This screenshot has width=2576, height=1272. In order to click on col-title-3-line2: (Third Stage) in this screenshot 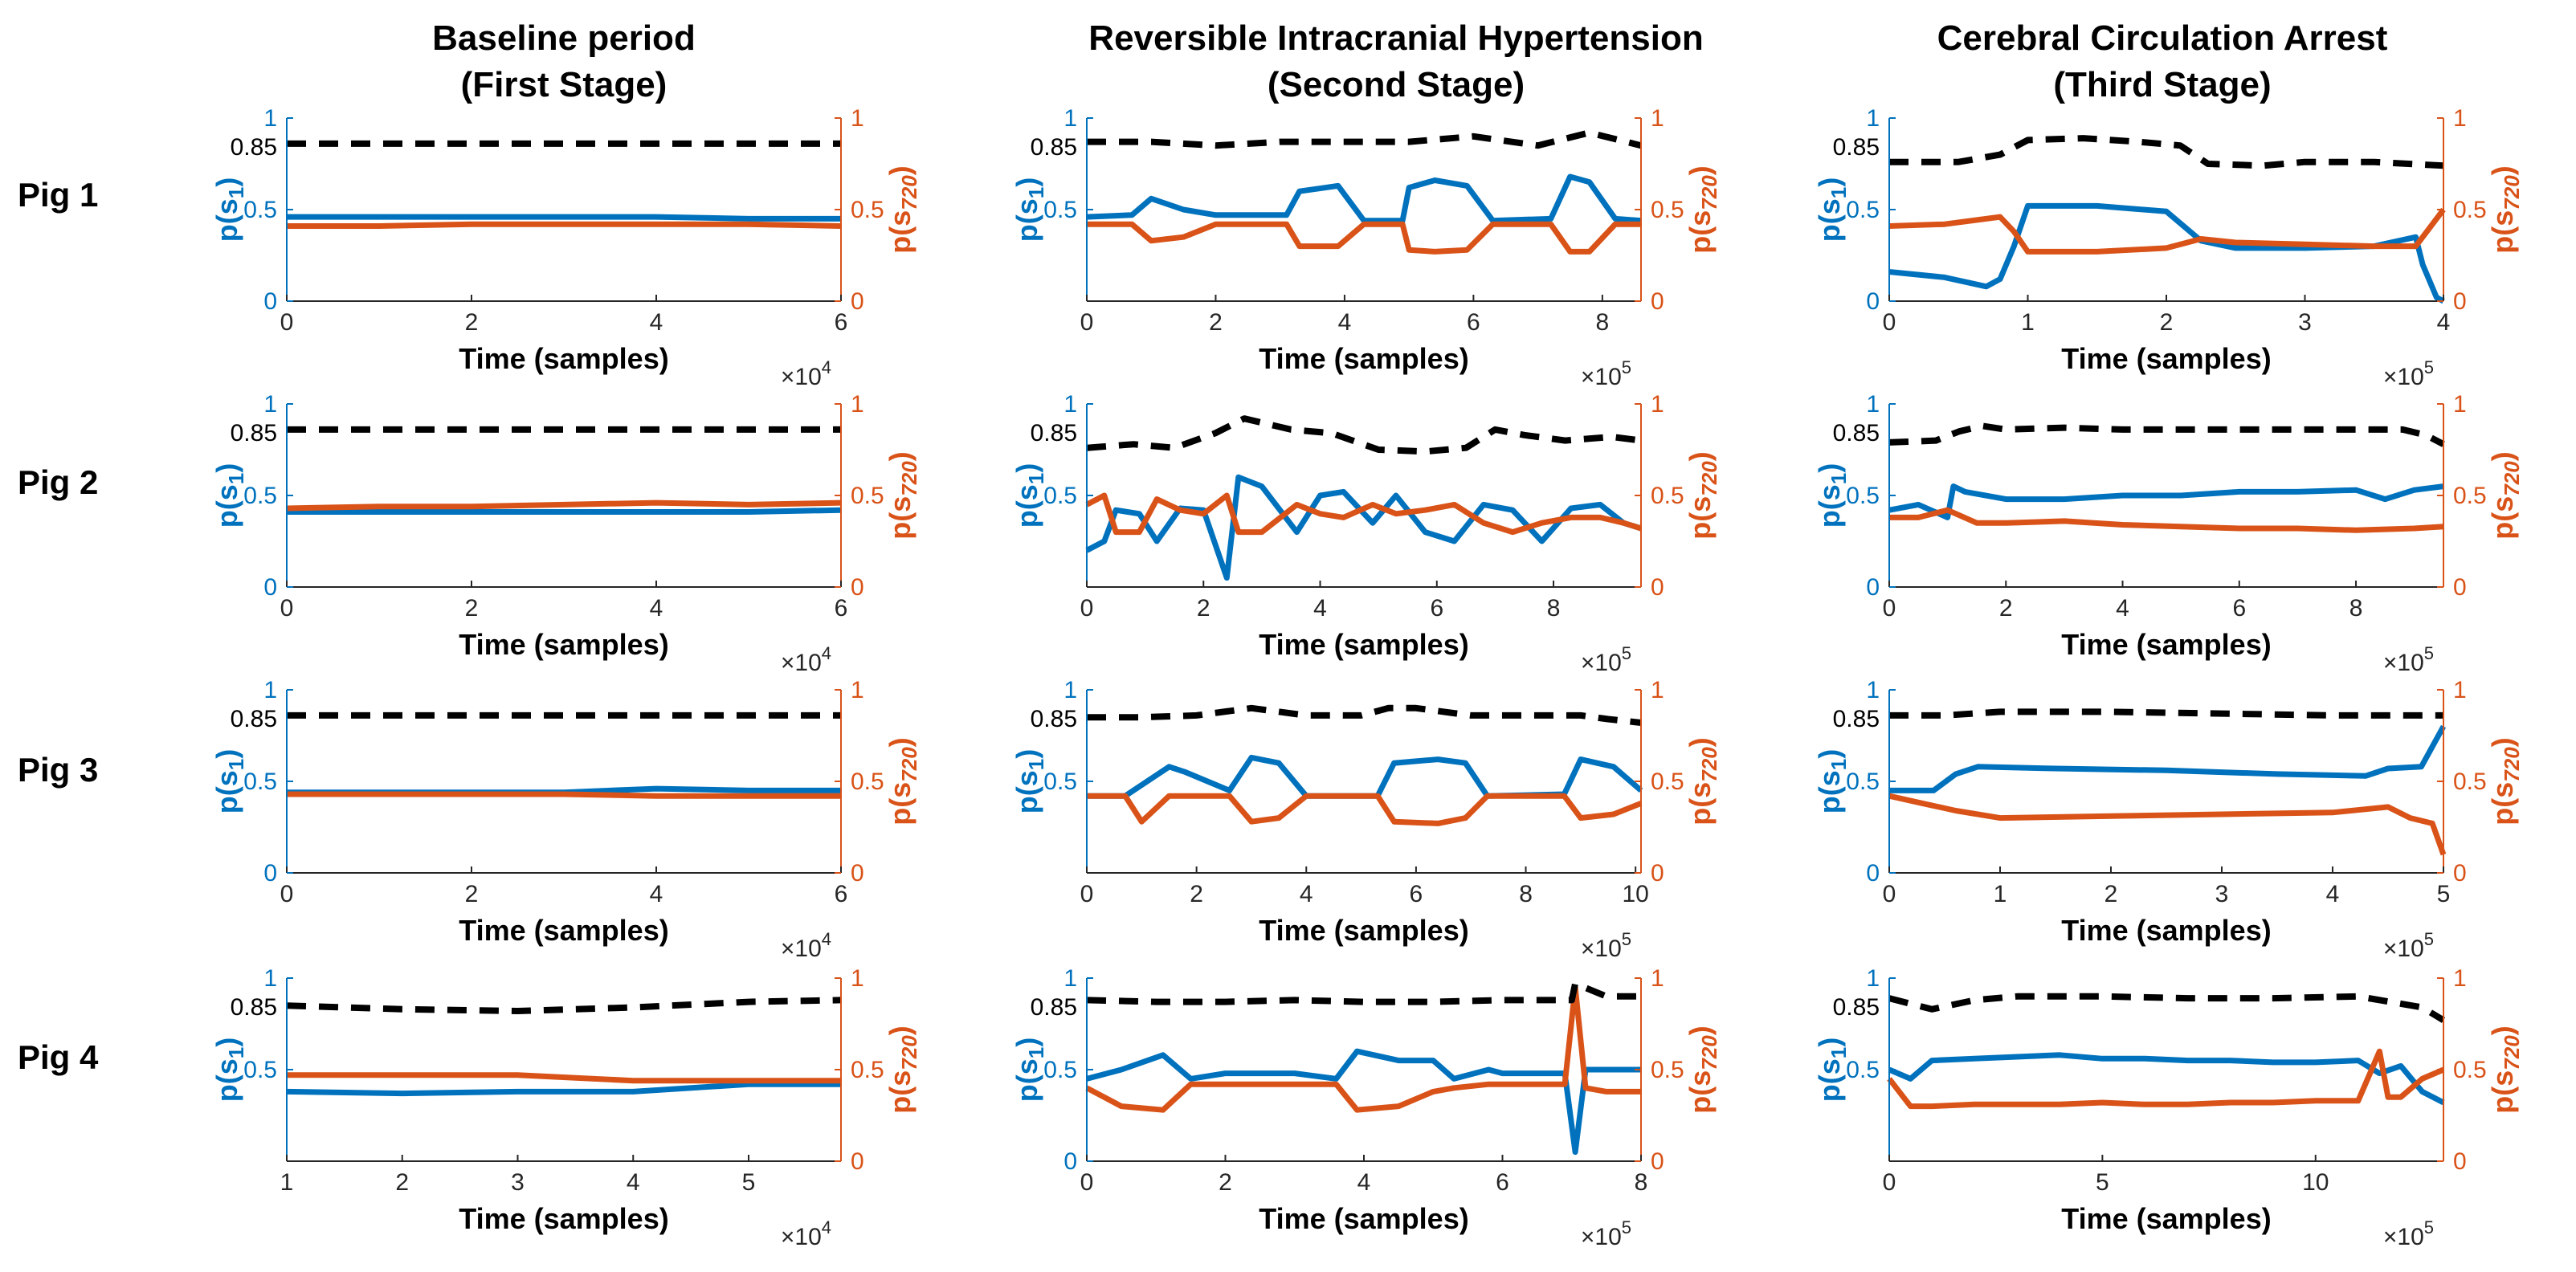, I will do `click(2162, 84)`.